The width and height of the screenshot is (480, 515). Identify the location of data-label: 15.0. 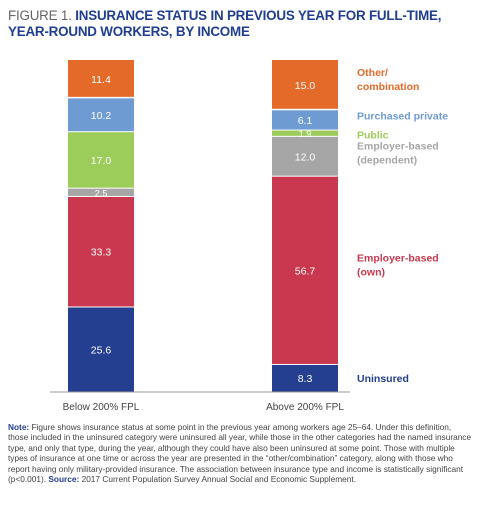
(305, 86).